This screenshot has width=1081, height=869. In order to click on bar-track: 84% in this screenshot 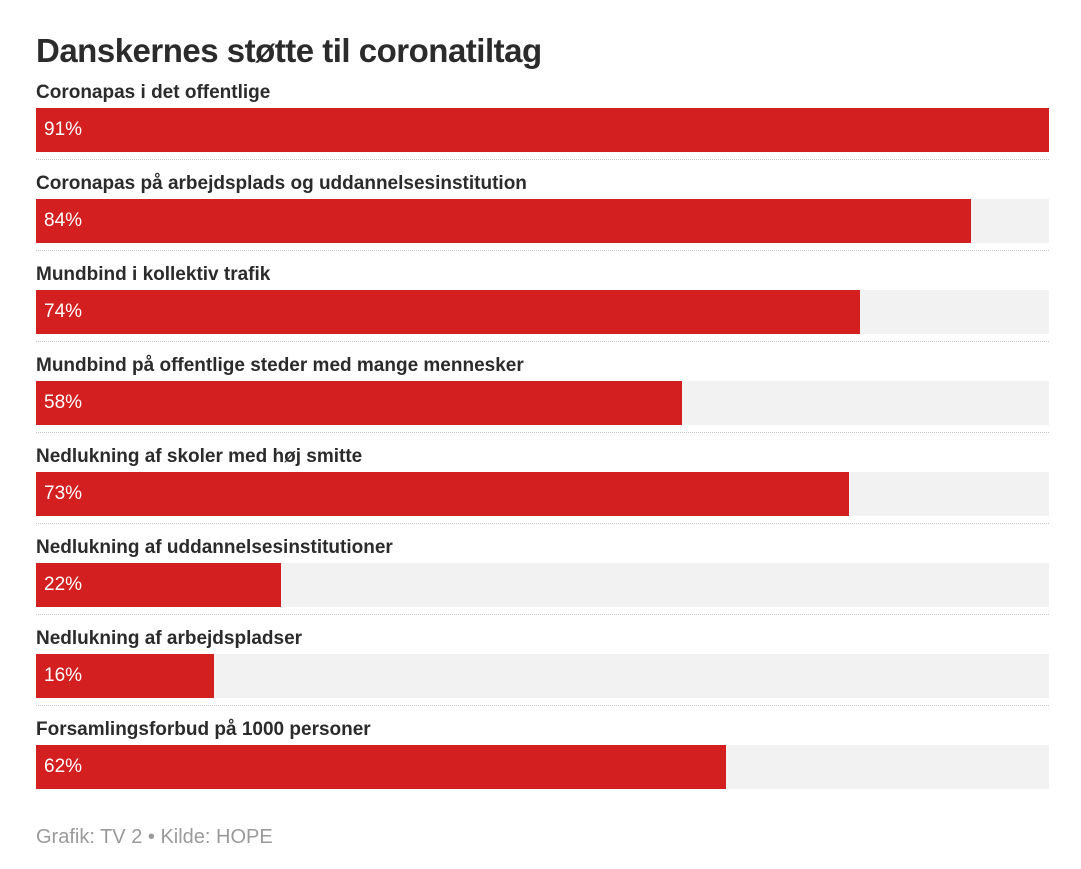, I will do `click(542, 221)`.